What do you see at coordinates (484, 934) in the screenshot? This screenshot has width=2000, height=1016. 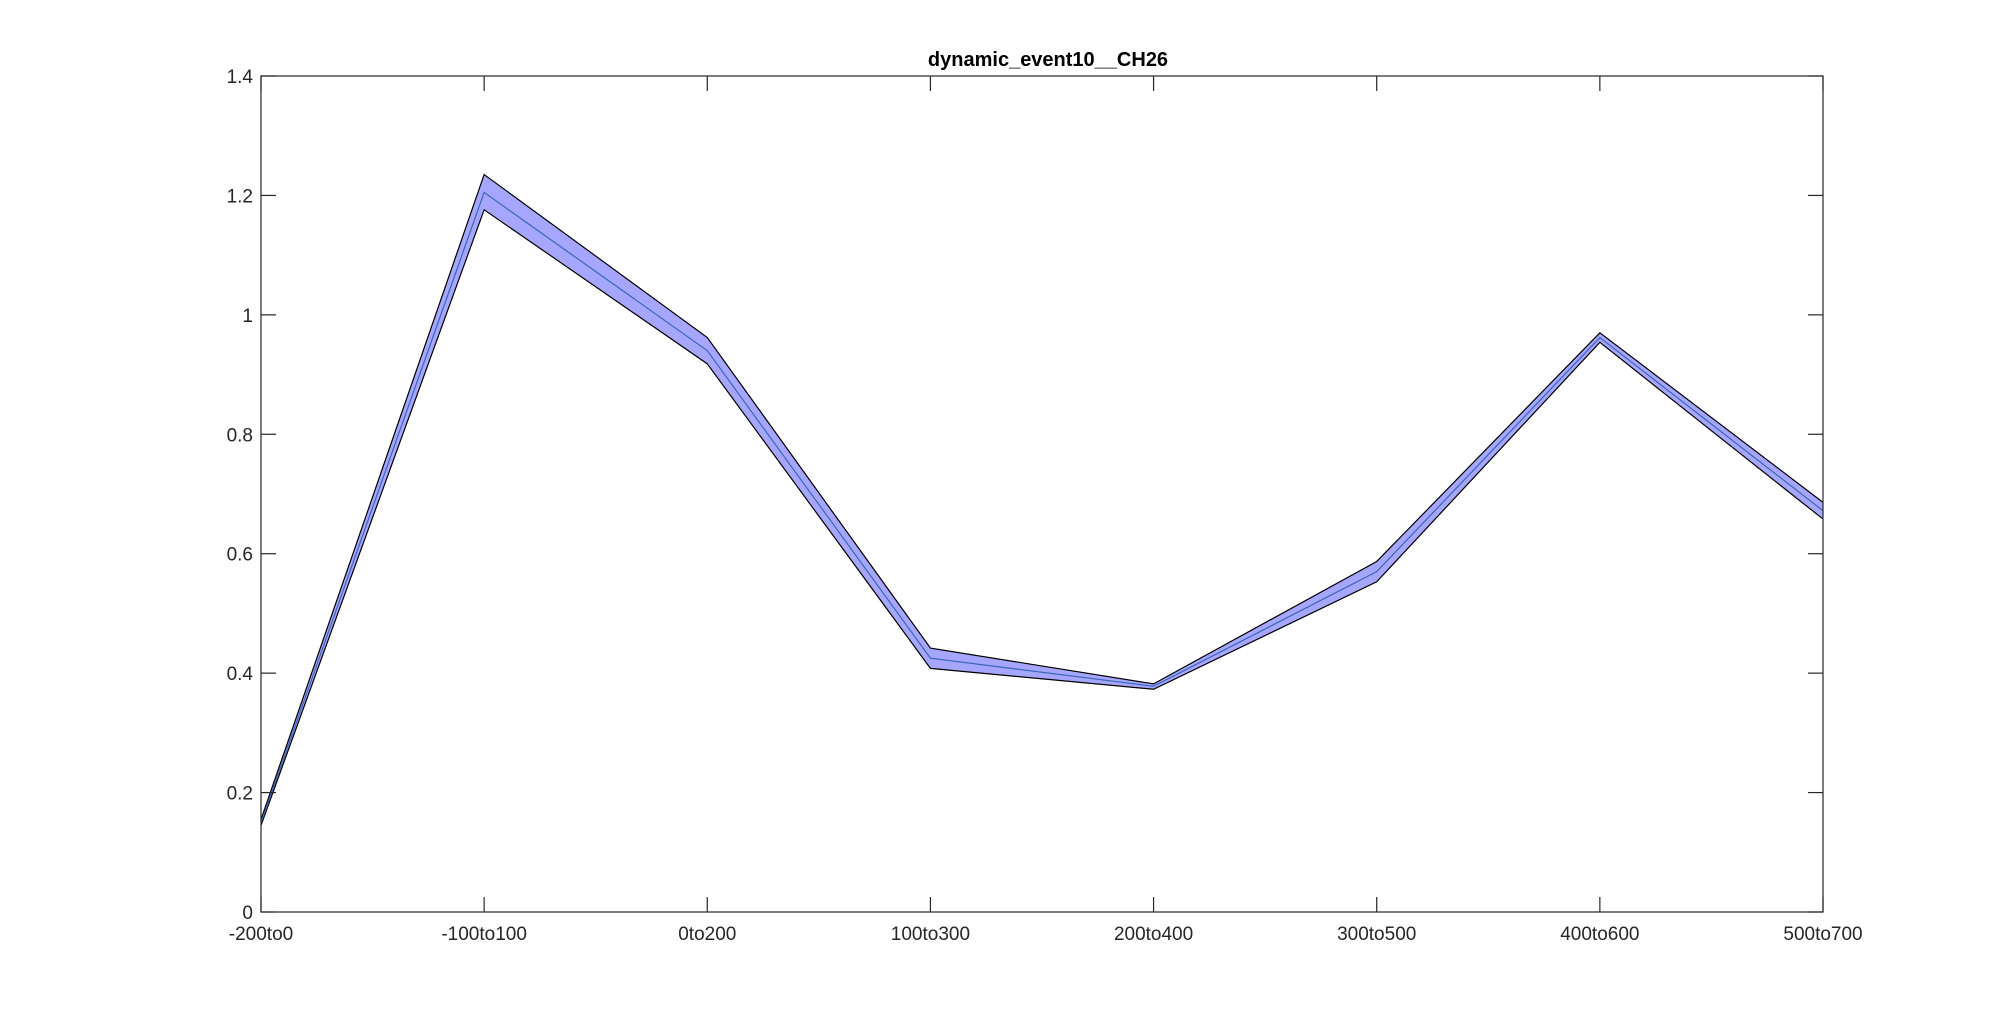 I see `x-tick-label: -100to100` at bounding box center [484, 934].